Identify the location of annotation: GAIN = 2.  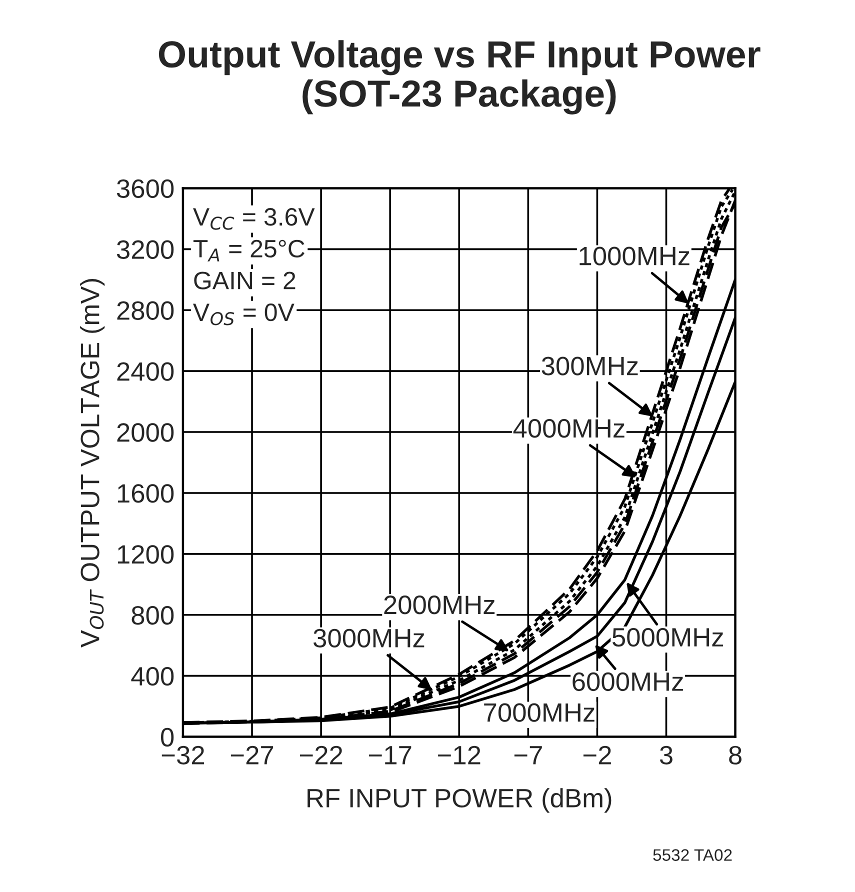
(245, 281).